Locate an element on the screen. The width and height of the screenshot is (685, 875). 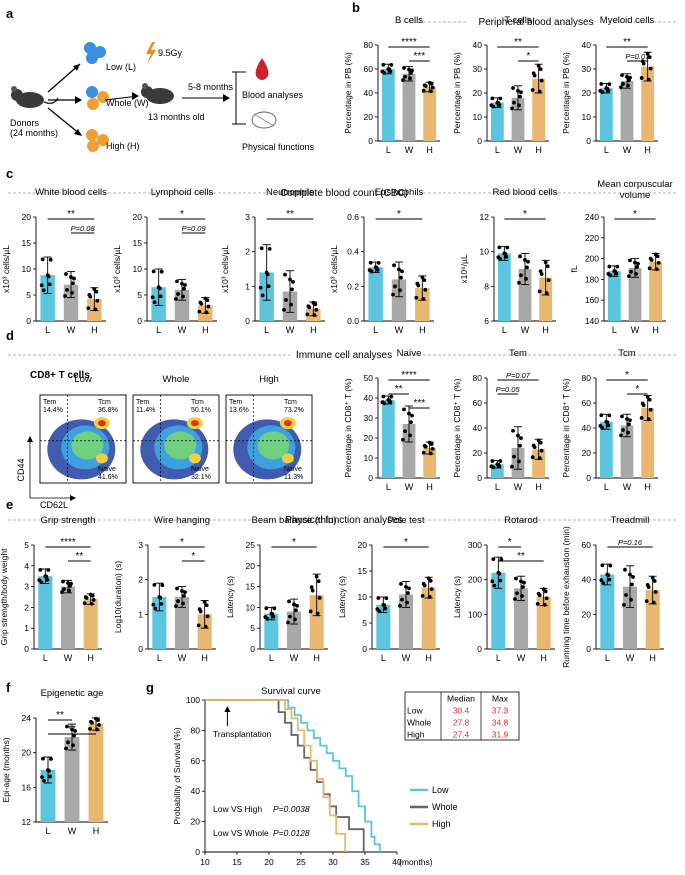
cells-low-icon is located at coordinates (95, 53).